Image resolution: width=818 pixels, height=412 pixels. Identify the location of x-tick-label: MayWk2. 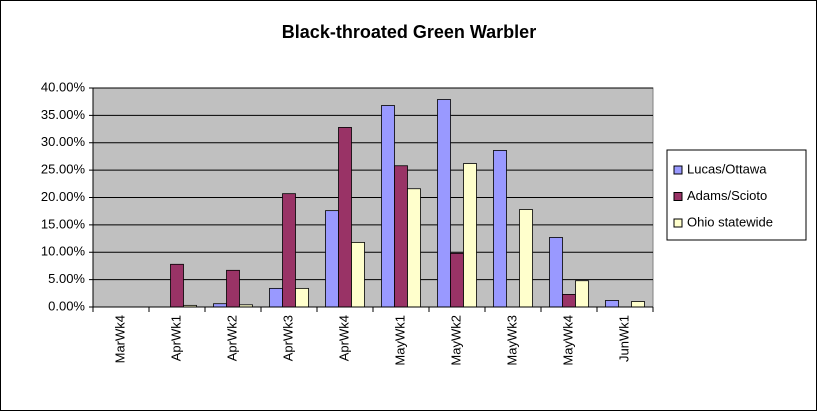
(455, 340).